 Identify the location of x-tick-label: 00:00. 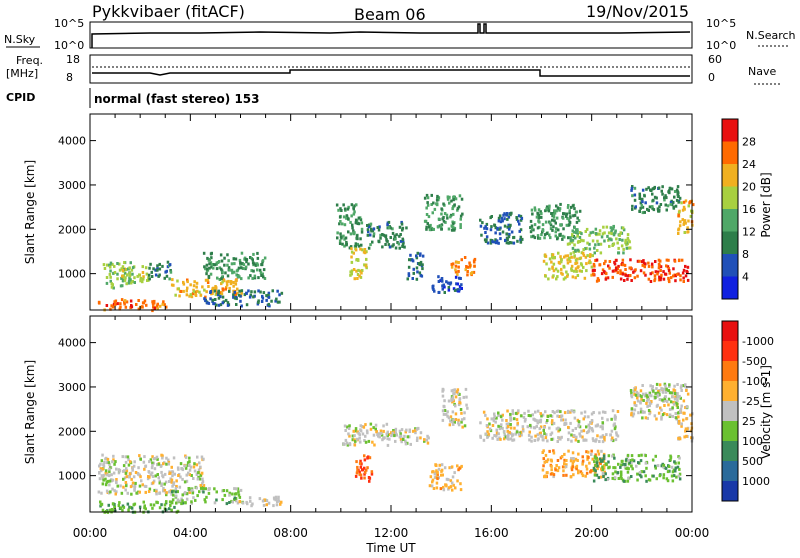
(692, 533).